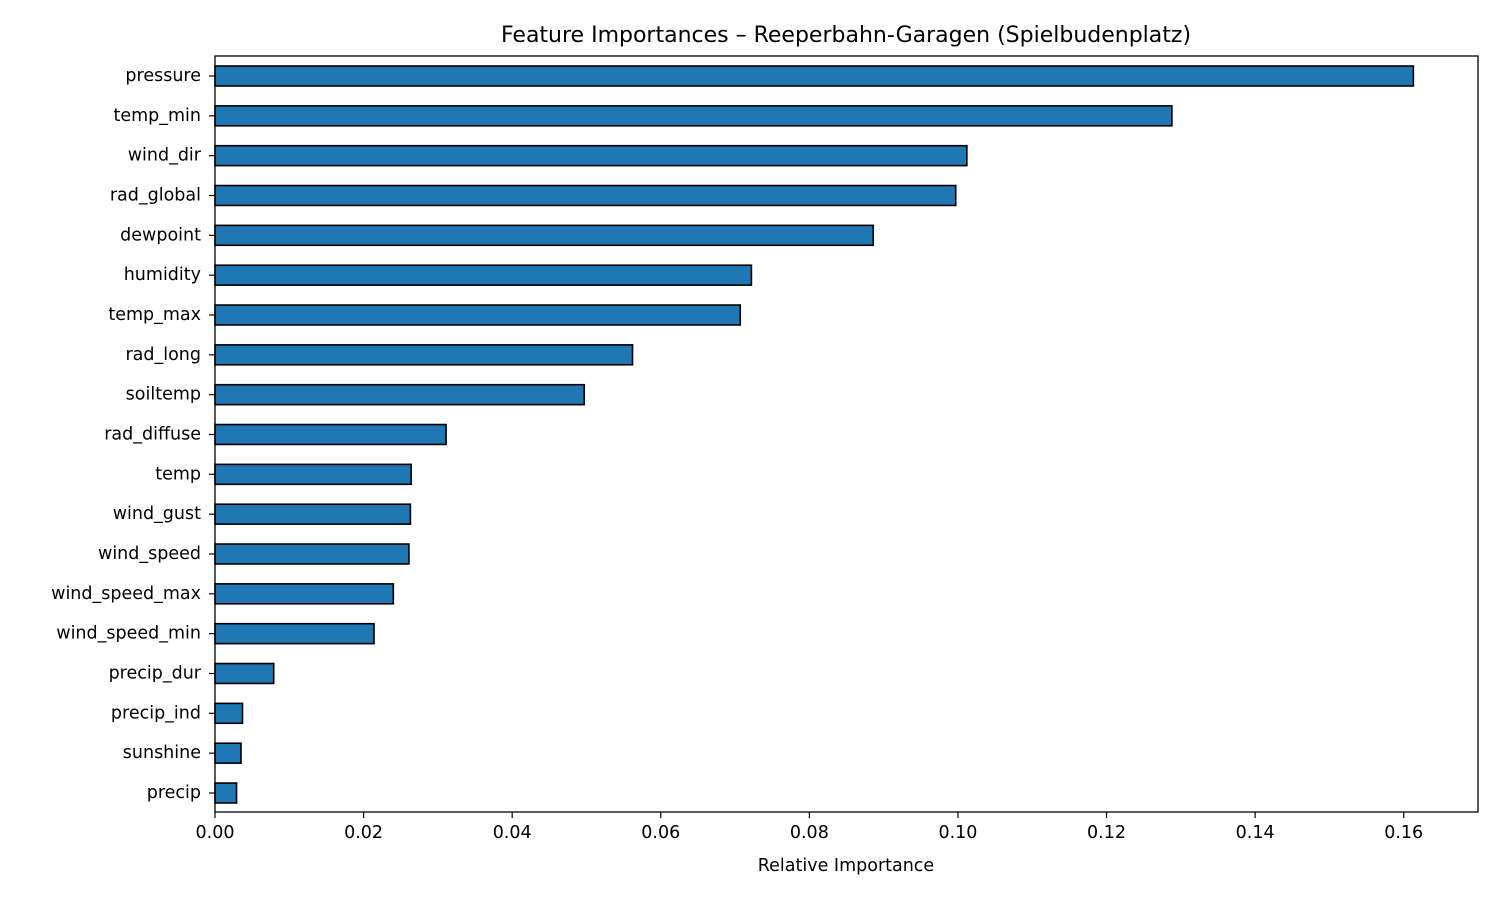 This screenshot has height=904, width=1500. What do you see at coordinates (162, 275) in the screenshot?
I see `y-tick-label: humidity` at bounding box center [162, 275].